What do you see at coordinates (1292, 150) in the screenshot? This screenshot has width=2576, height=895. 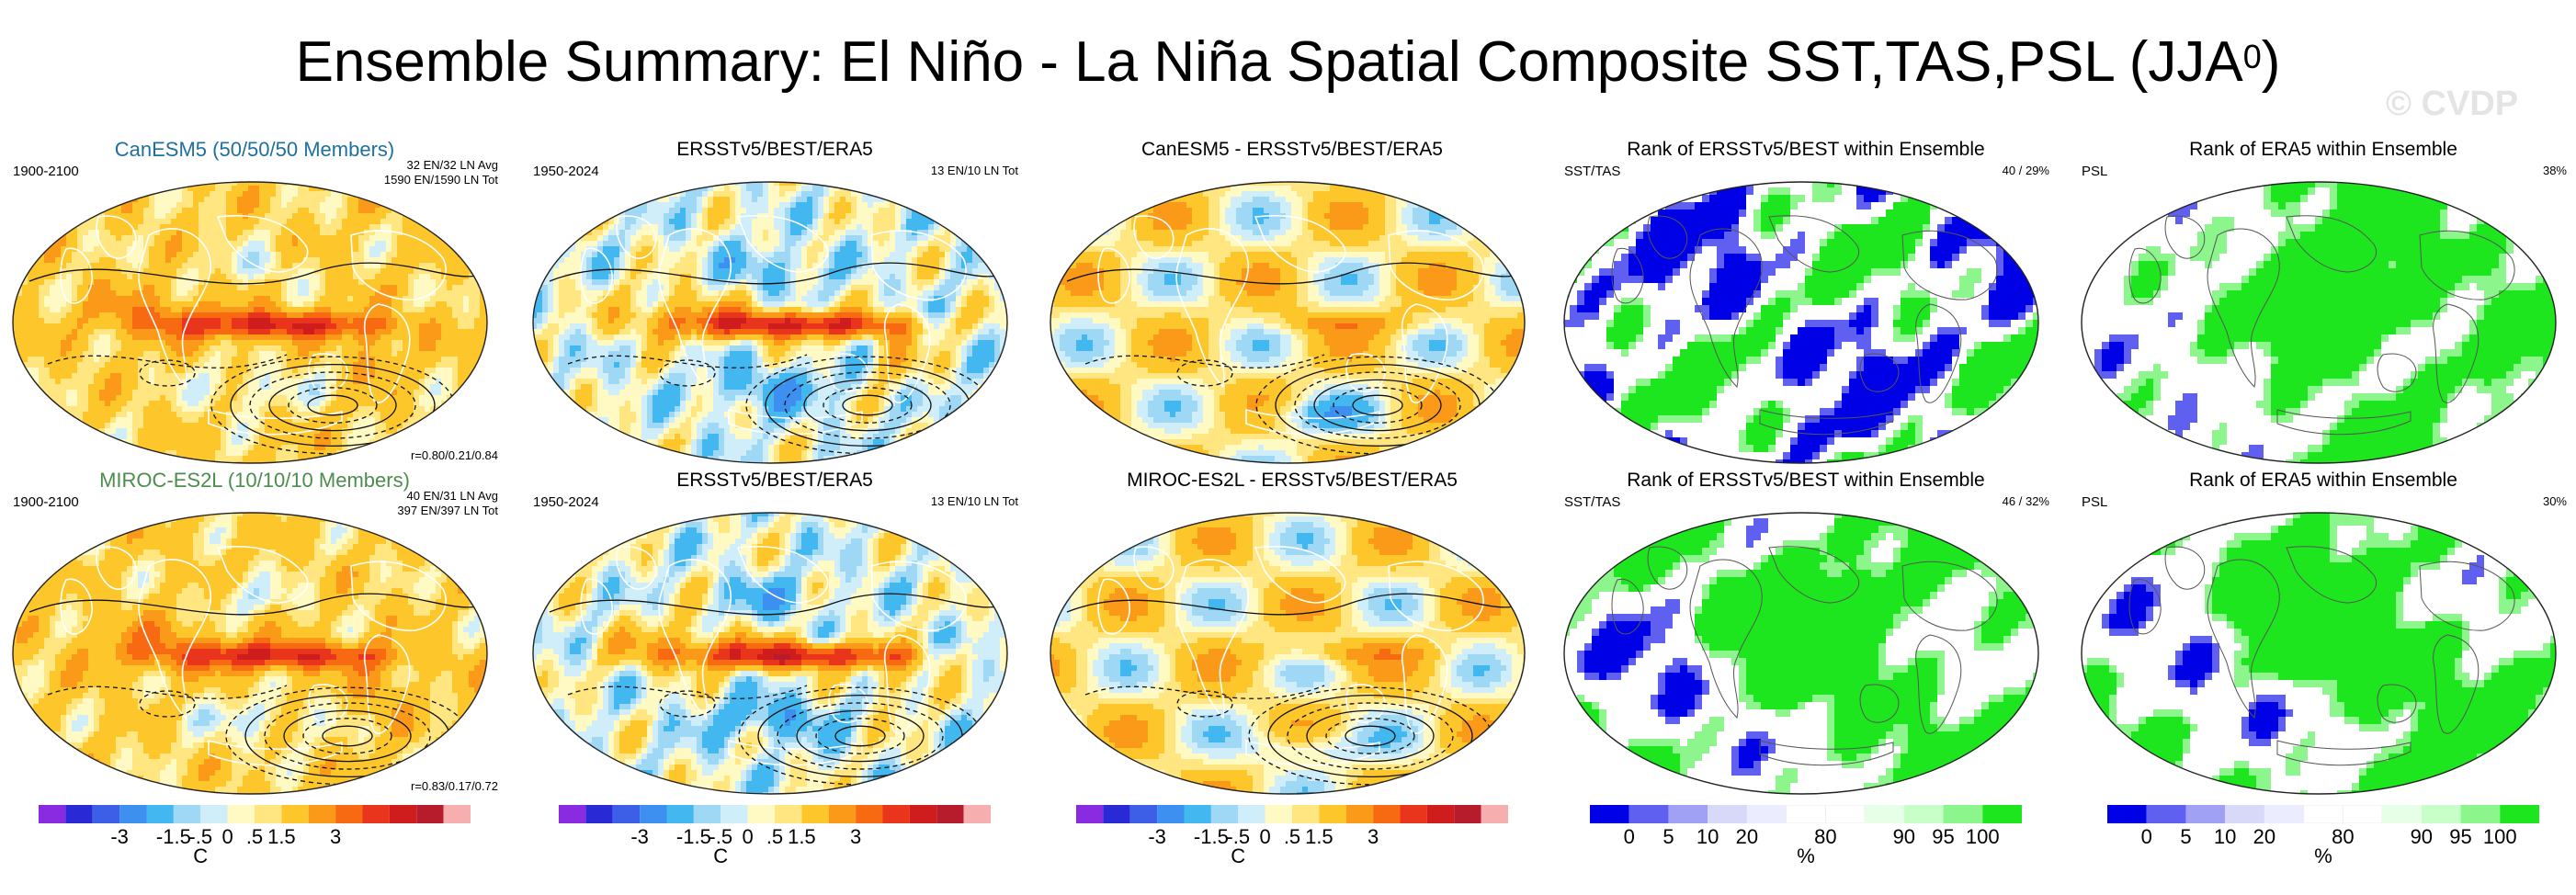 I see `panel-title: CanESM5 - ERSSTv5/BEST/ERA5` at bounding box center [1292, 150].